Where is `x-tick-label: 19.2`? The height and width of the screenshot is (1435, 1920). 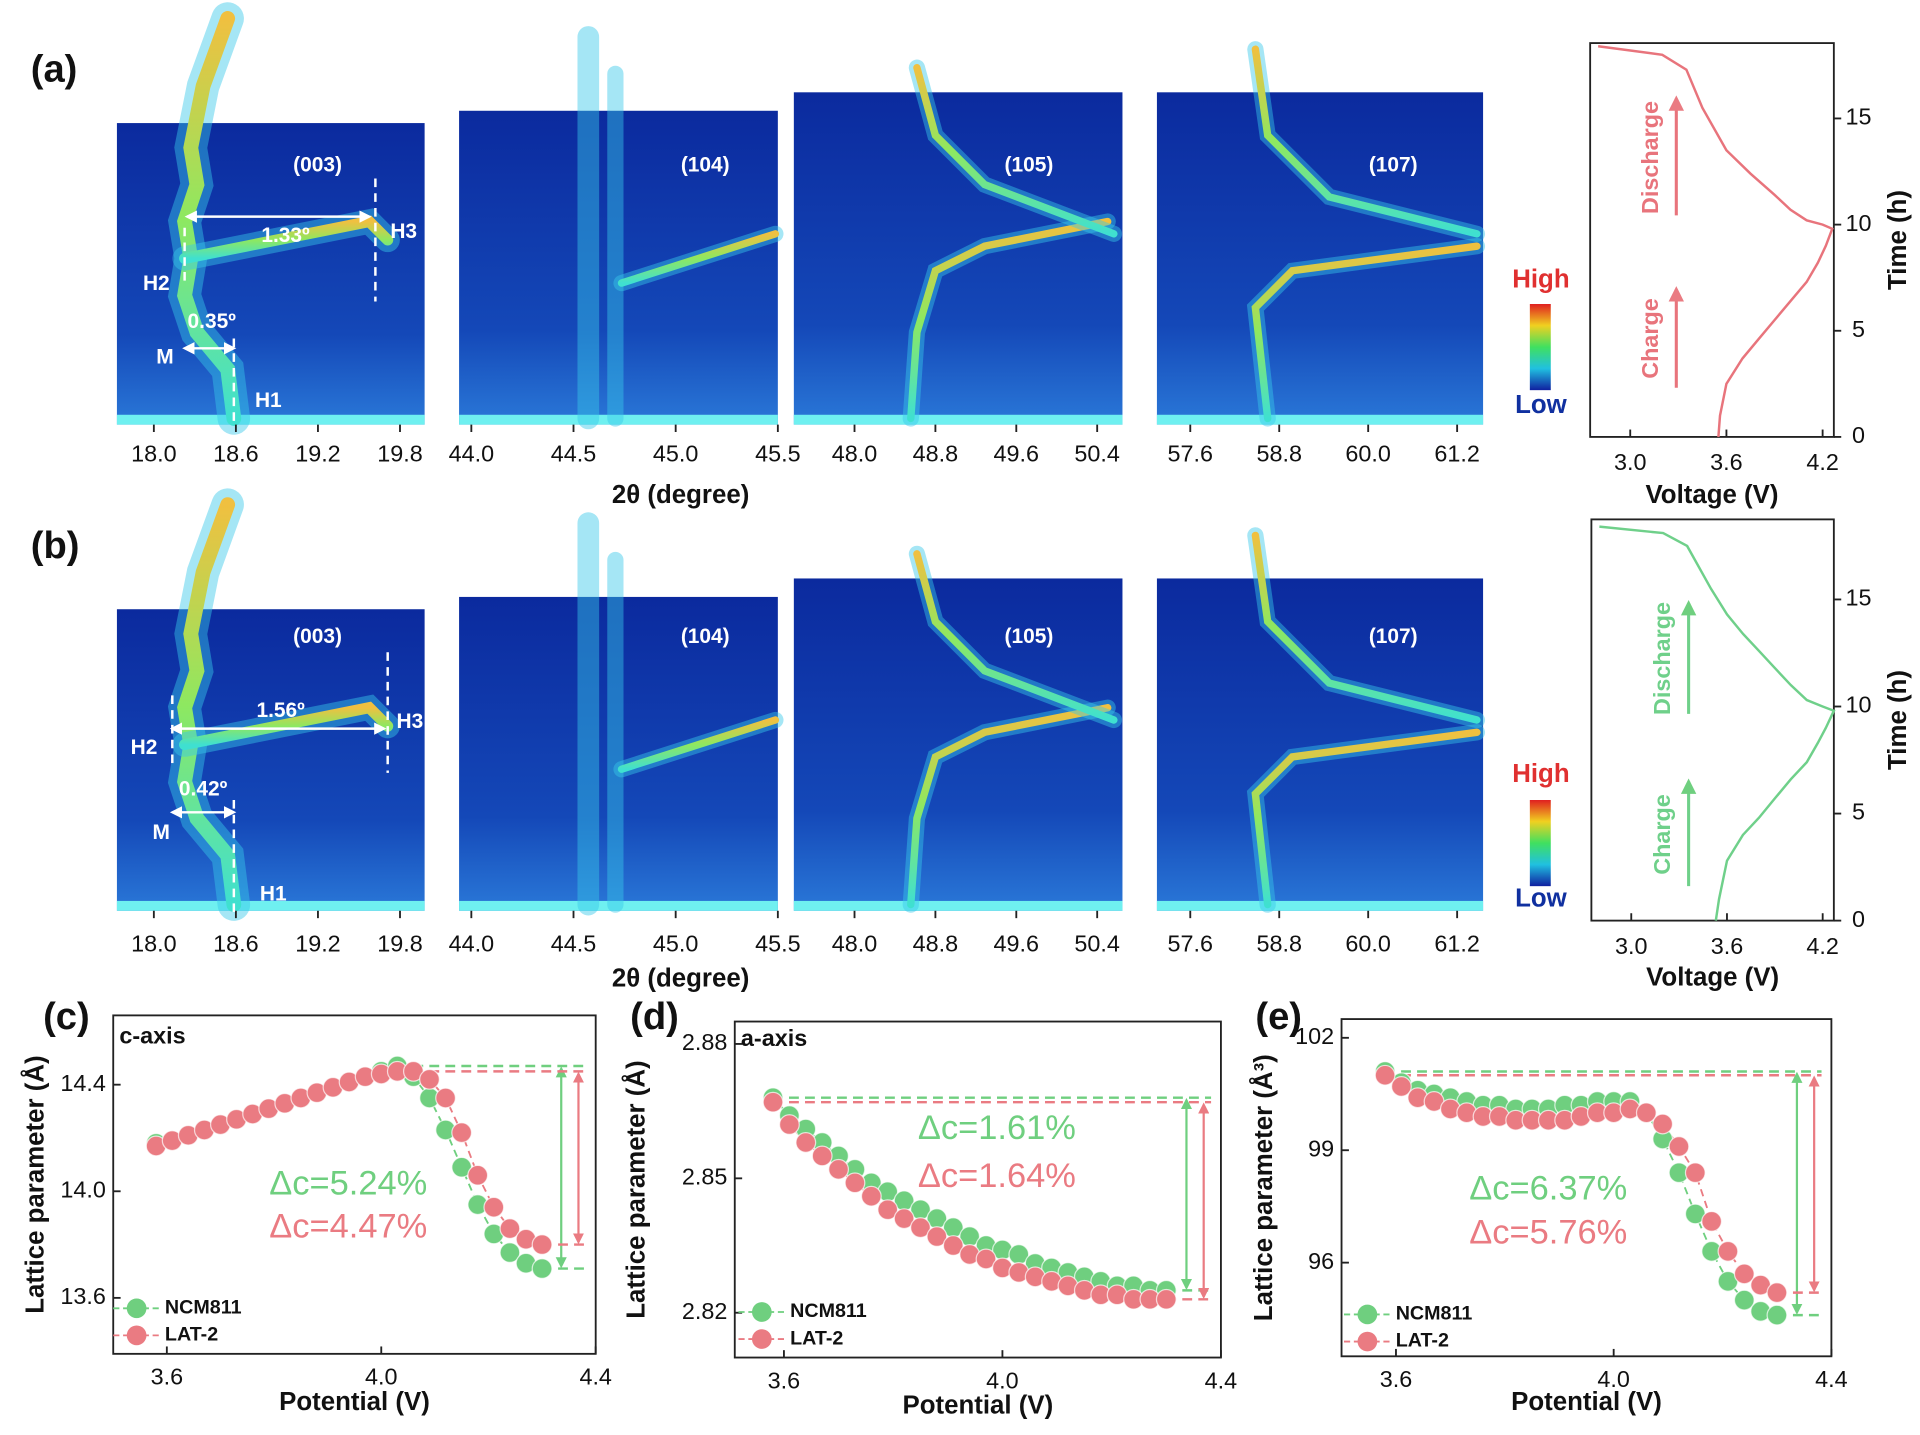 x-tick-label: 19.2 is located at coordinates (318, 454).